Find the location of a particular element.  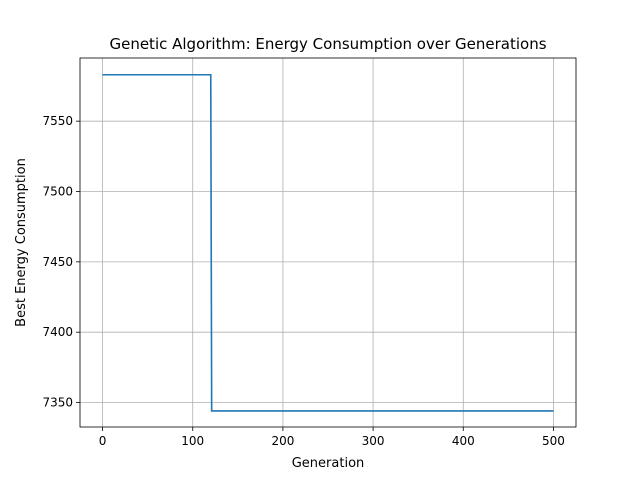

x-axis-label: Generation is located at coordinates (328, 463).